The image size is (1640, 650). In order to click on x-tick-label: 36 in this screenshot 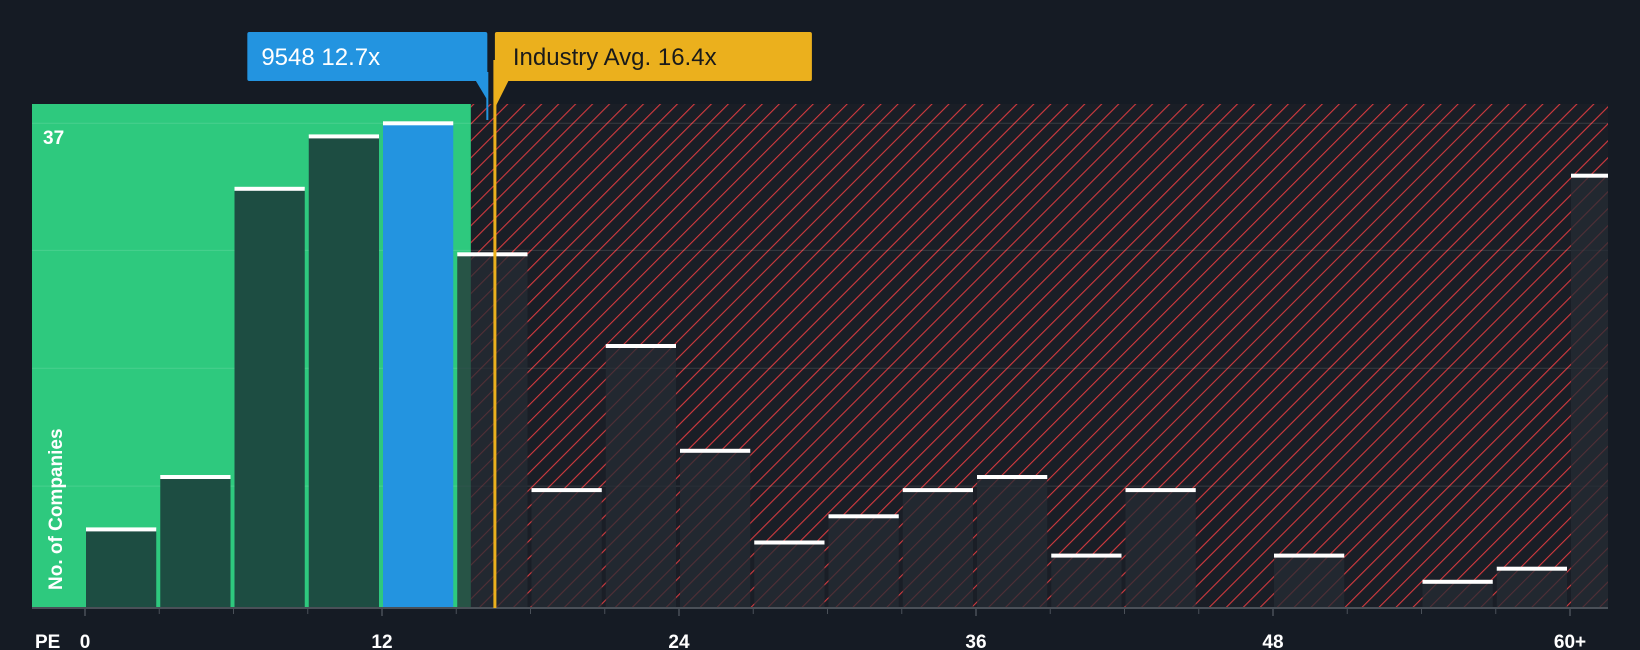, I will do `click(975, 641)`.